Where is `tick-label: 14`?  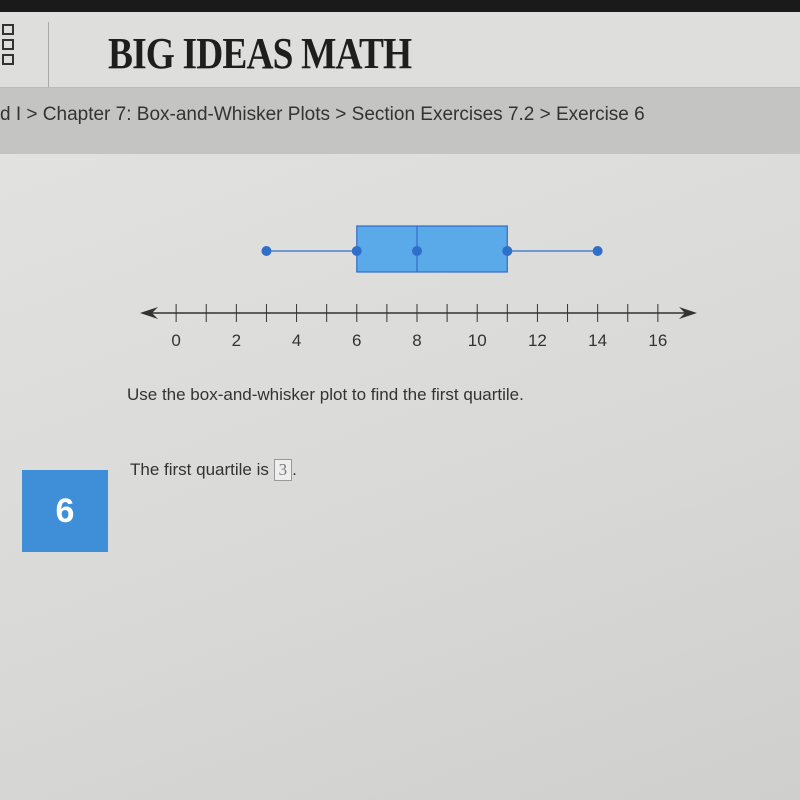
tick-label: 14 is located at coordinates (597, 340).